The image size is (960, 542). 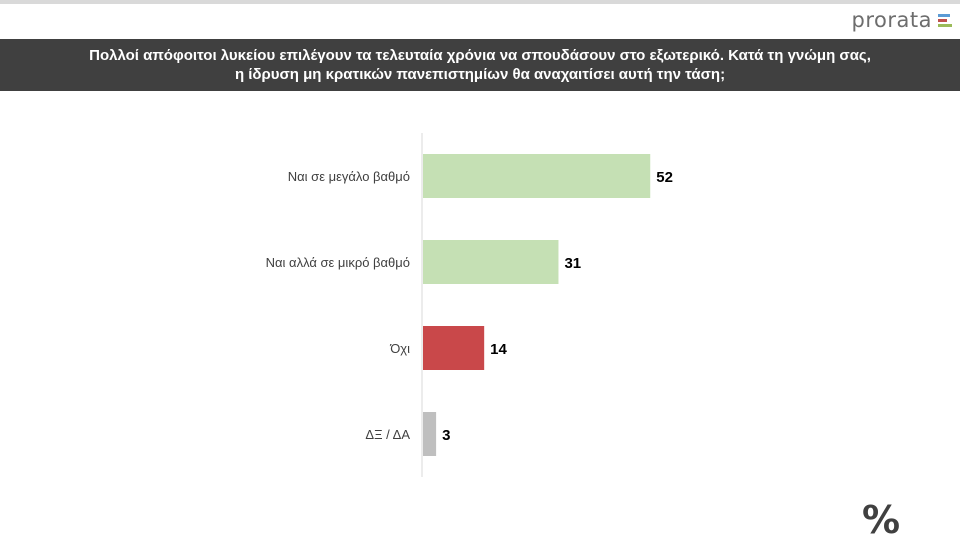 What do you see at coordinates (881, 520) in the screenshot?
I see `percent-logo: %` at bounding box center [881, 520].